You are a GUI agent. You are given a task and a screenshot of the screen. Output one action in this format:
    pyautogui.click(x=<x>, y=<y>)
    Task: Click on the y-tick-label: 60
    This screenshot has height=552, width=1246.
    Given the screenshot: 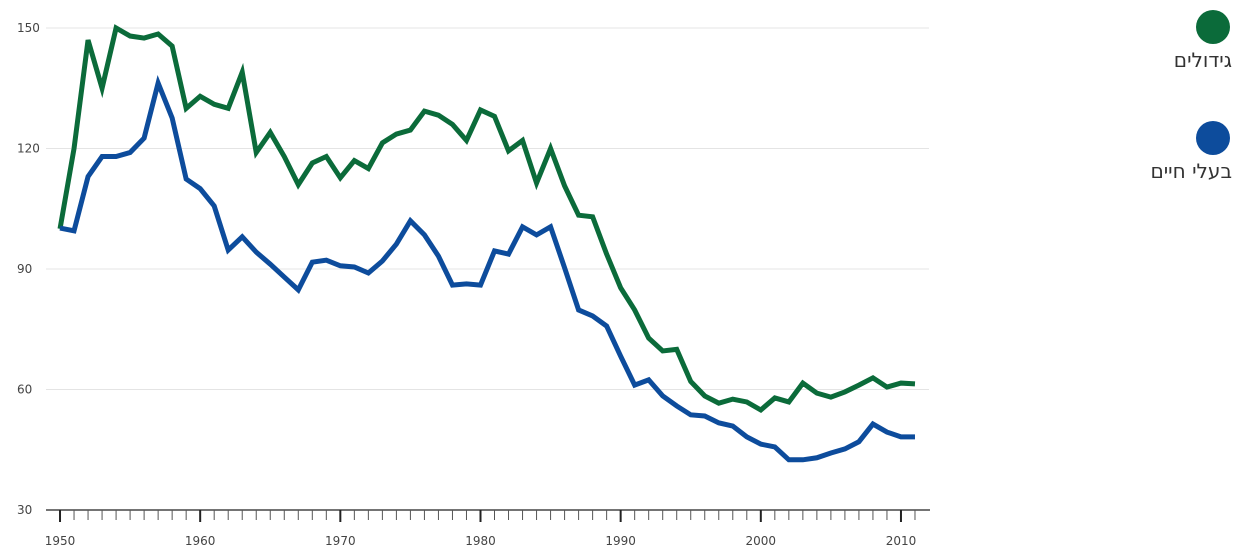 What is the action you would take?
    pyautogui.click(x=24, y=390)
    